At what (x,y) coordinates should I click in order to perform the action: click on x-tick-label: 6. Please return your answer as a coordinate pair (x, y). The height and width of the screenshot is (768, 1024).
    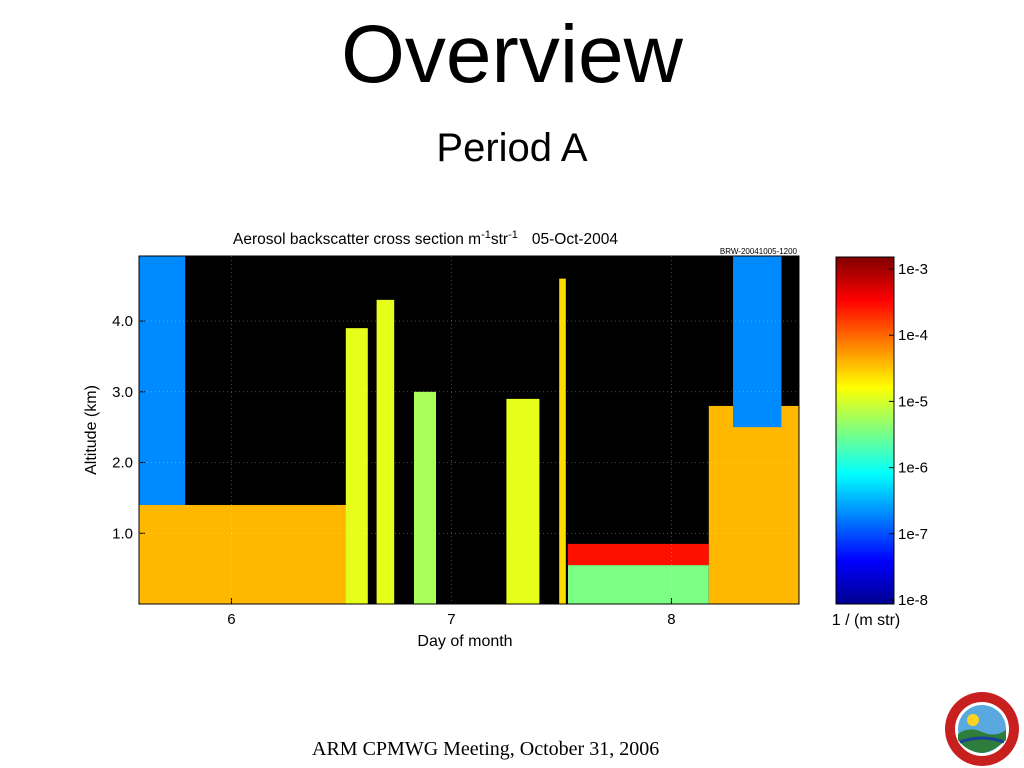
    Looking at the image, I should click on (231, 619).